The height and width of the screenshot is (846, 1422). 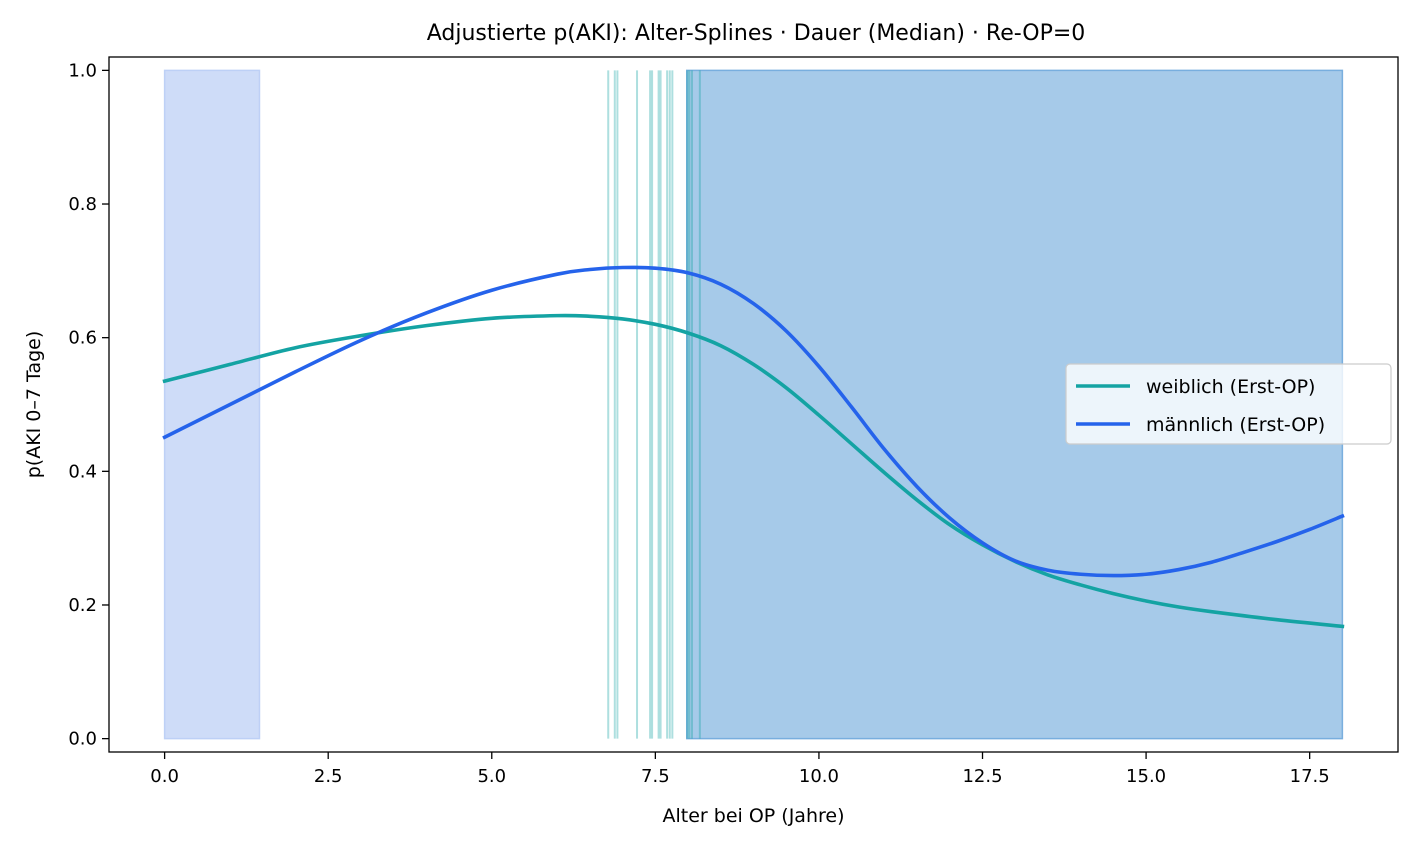 I want to click on y-tick-label: 0.6, so click(x=82, y=338).